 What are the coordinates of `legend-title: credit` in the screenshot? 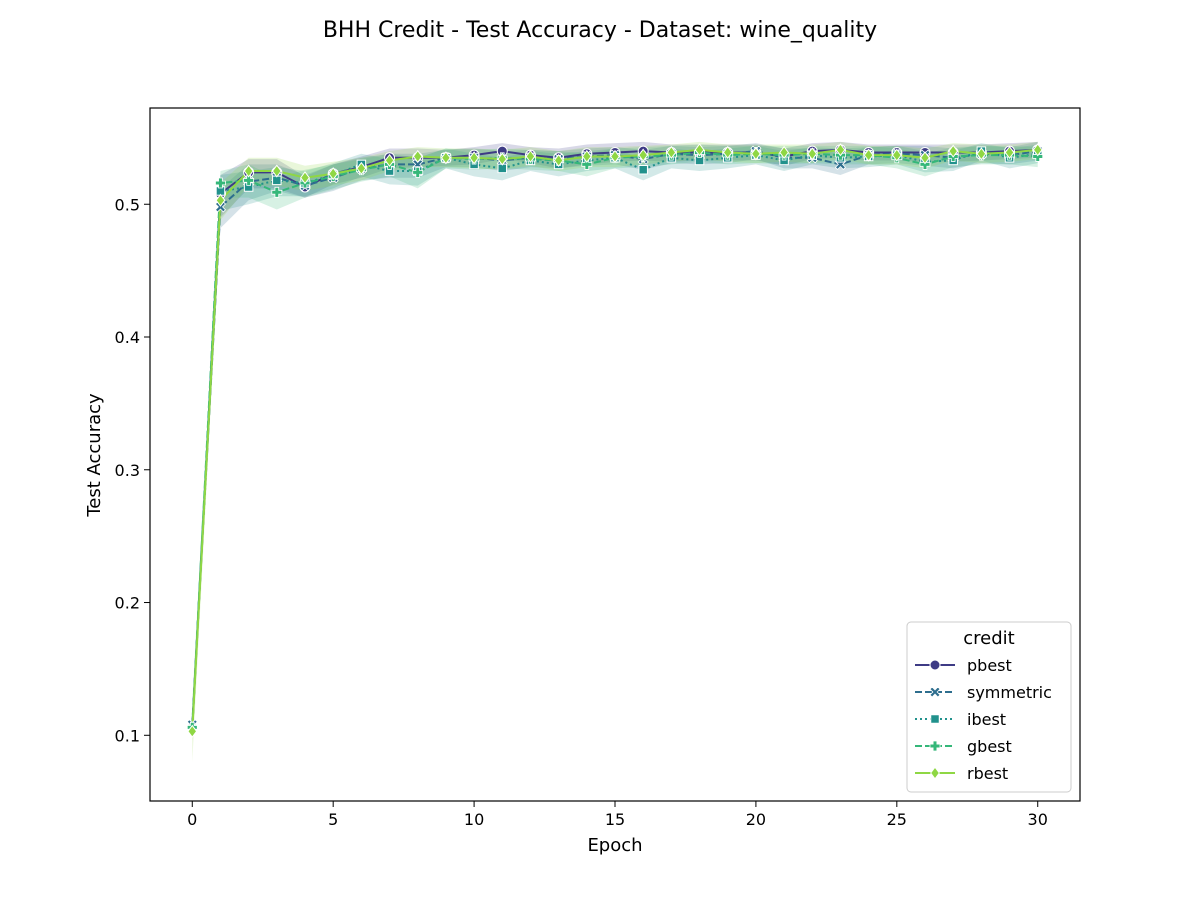 It's located at (988, 638).